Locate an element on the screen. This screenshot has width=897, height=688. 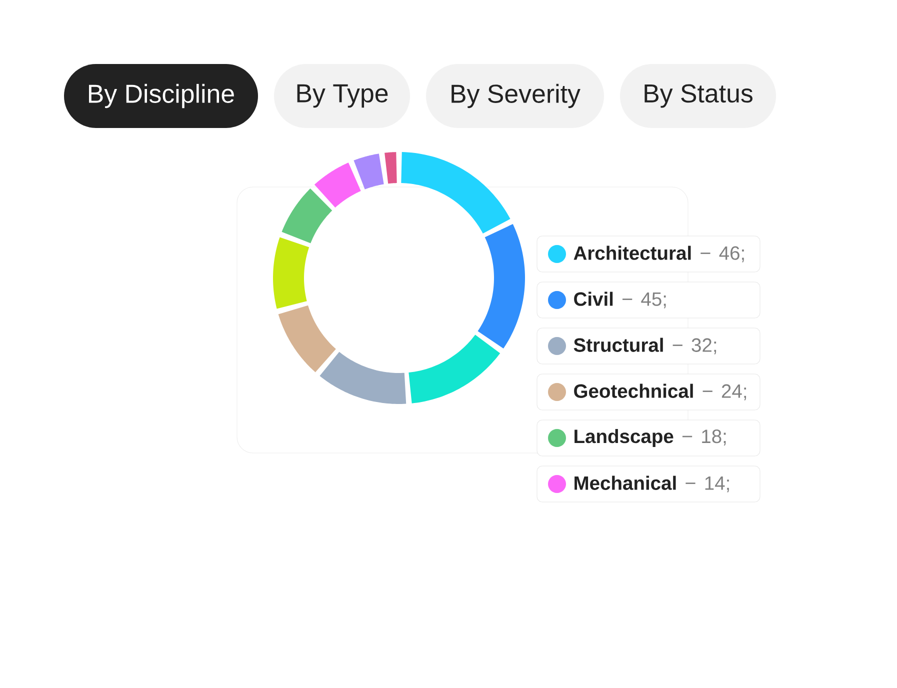
legend-label: Landscape is located at coordinates (624, 438).